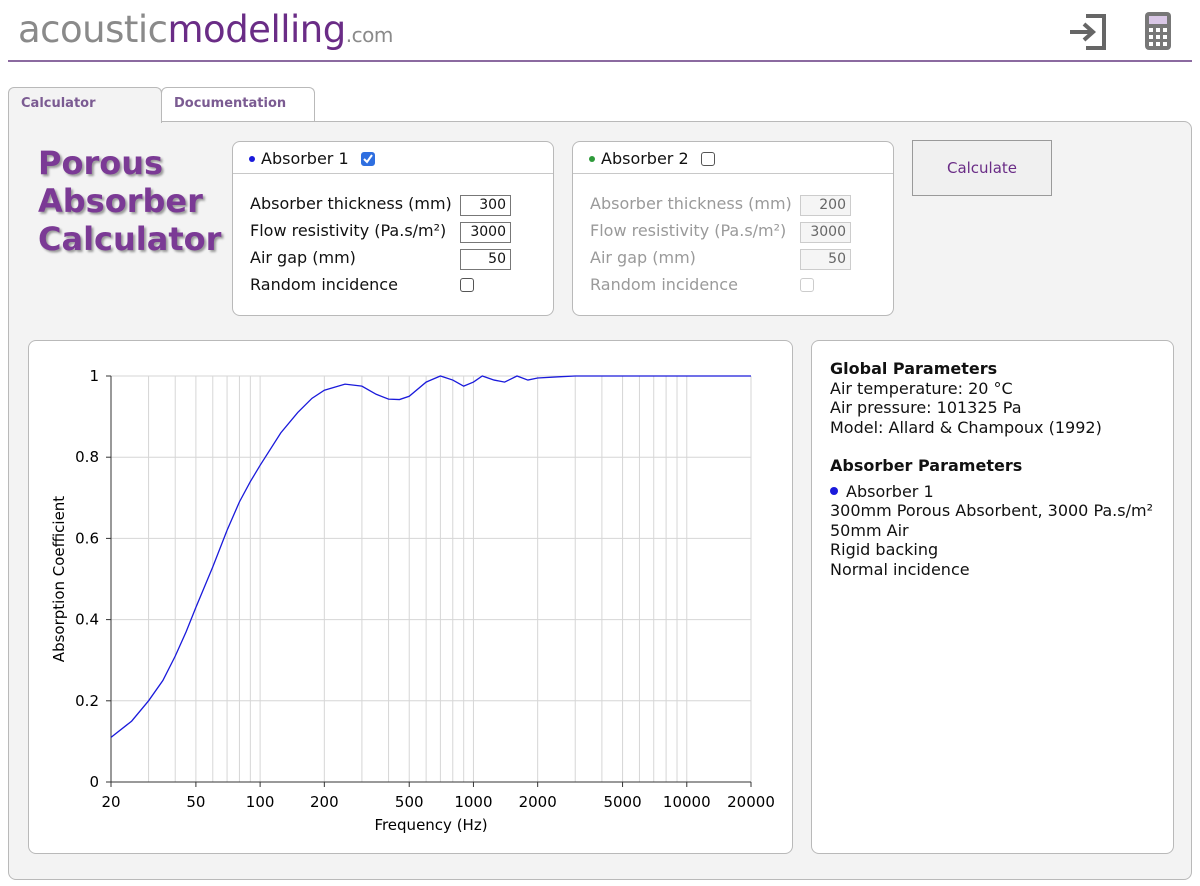  I want to click on info-absorber: Absorber 1, so click(992, 492).